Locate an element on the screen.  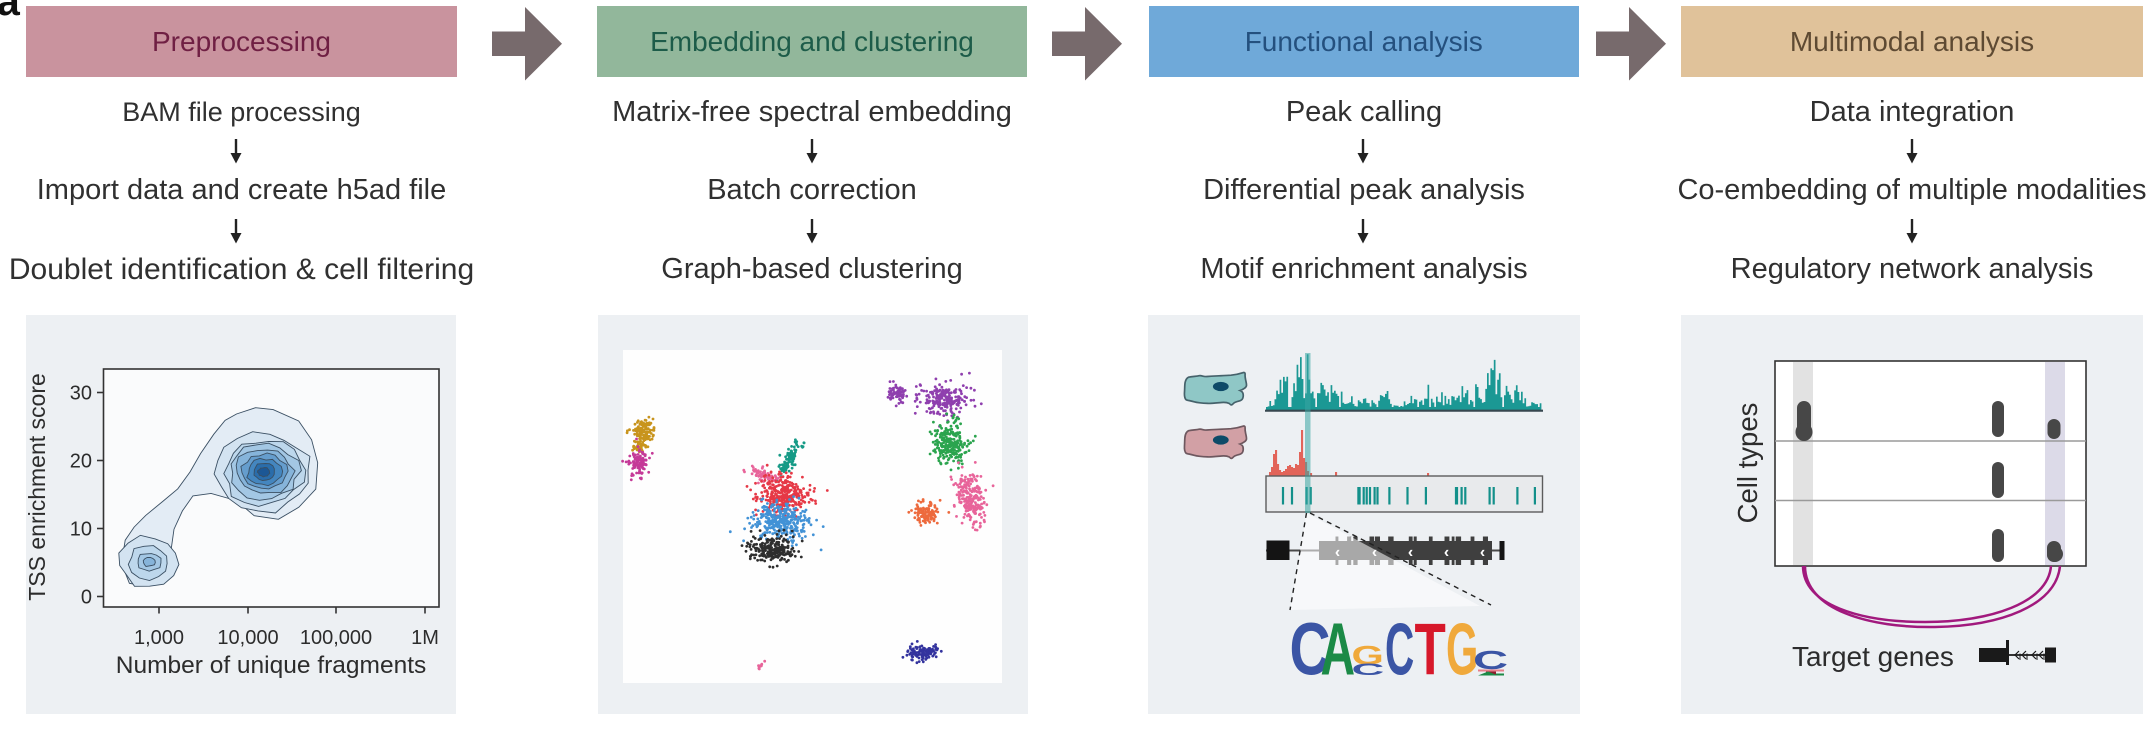
svg-text: Target genes is located at coordinates (1873, 656).